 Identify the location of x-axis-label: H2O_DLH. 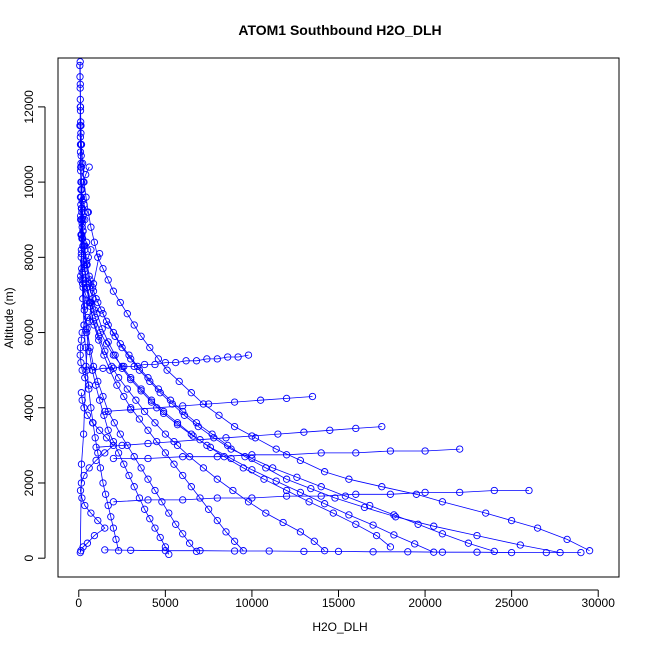
(339, 627).